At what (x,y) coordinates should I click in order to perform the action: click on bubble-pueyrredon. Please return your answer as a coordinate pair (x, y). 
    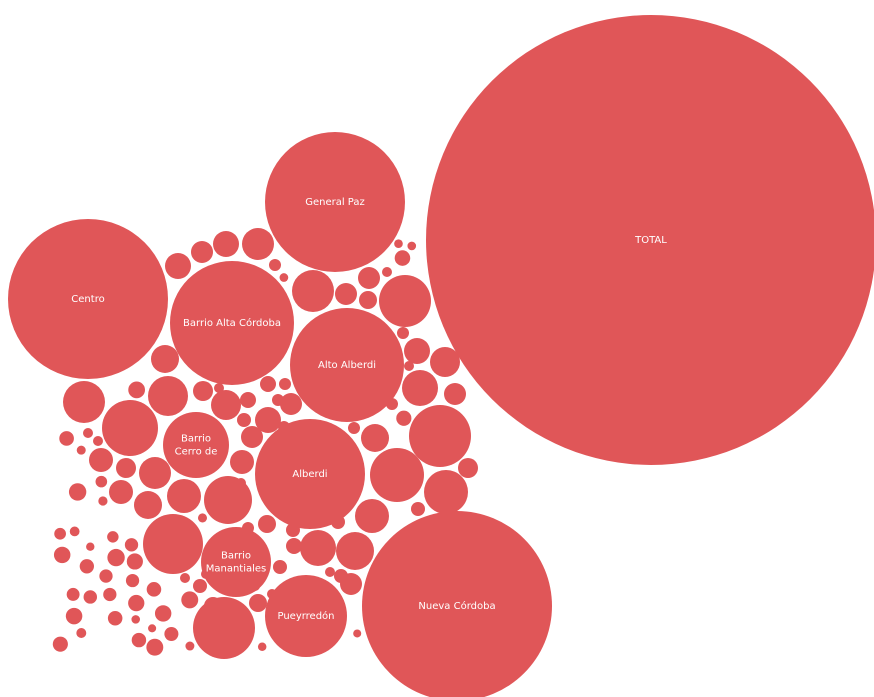
    Looking at the image, I should click on (306, 616).